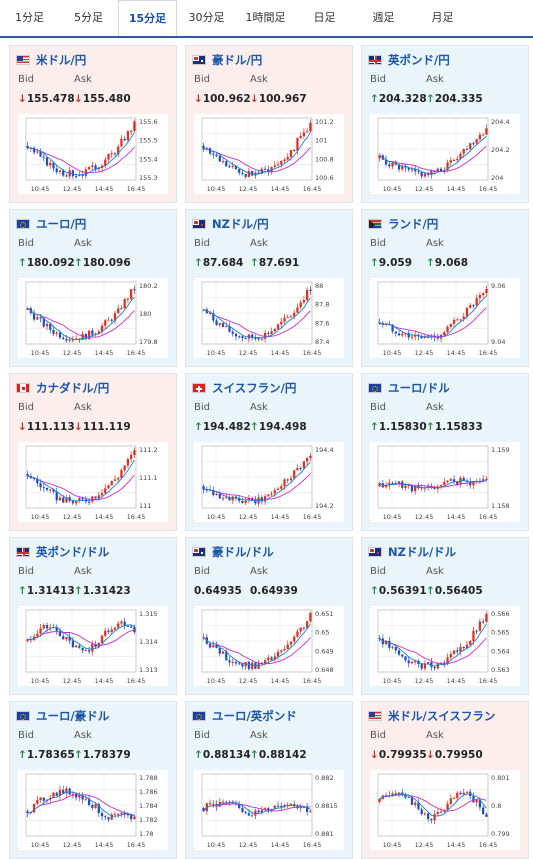 The width and height of the screenshot is (533, 859). Describe the element at coordinates (61, 224) in the screenshot. I see `currency-pair-link: ユーロ/円` at that location.